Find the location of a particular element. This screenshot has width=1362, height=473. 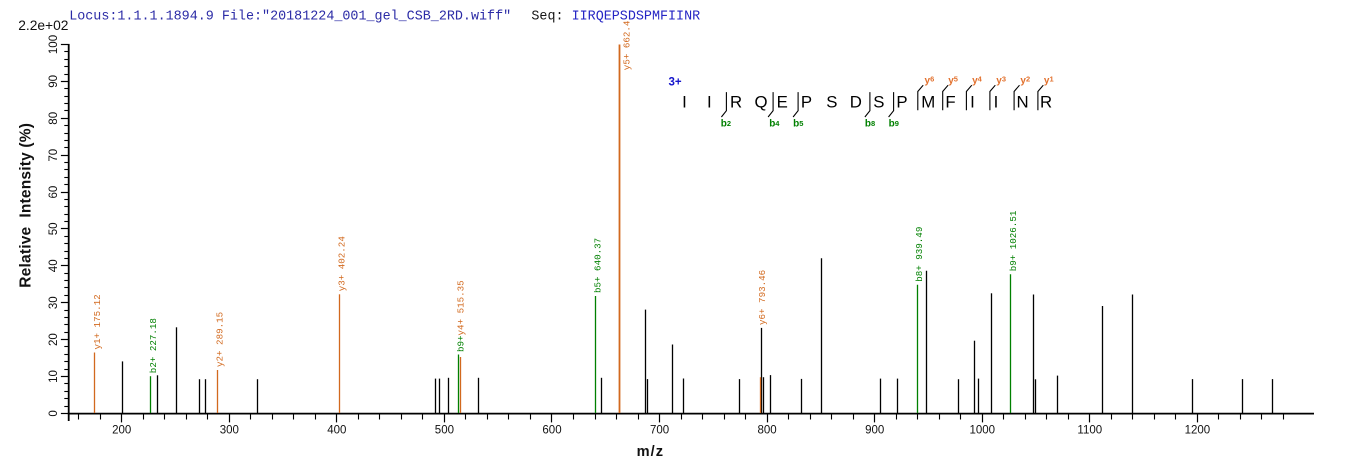

svg-text: N is located at coordinates (1023, 101).